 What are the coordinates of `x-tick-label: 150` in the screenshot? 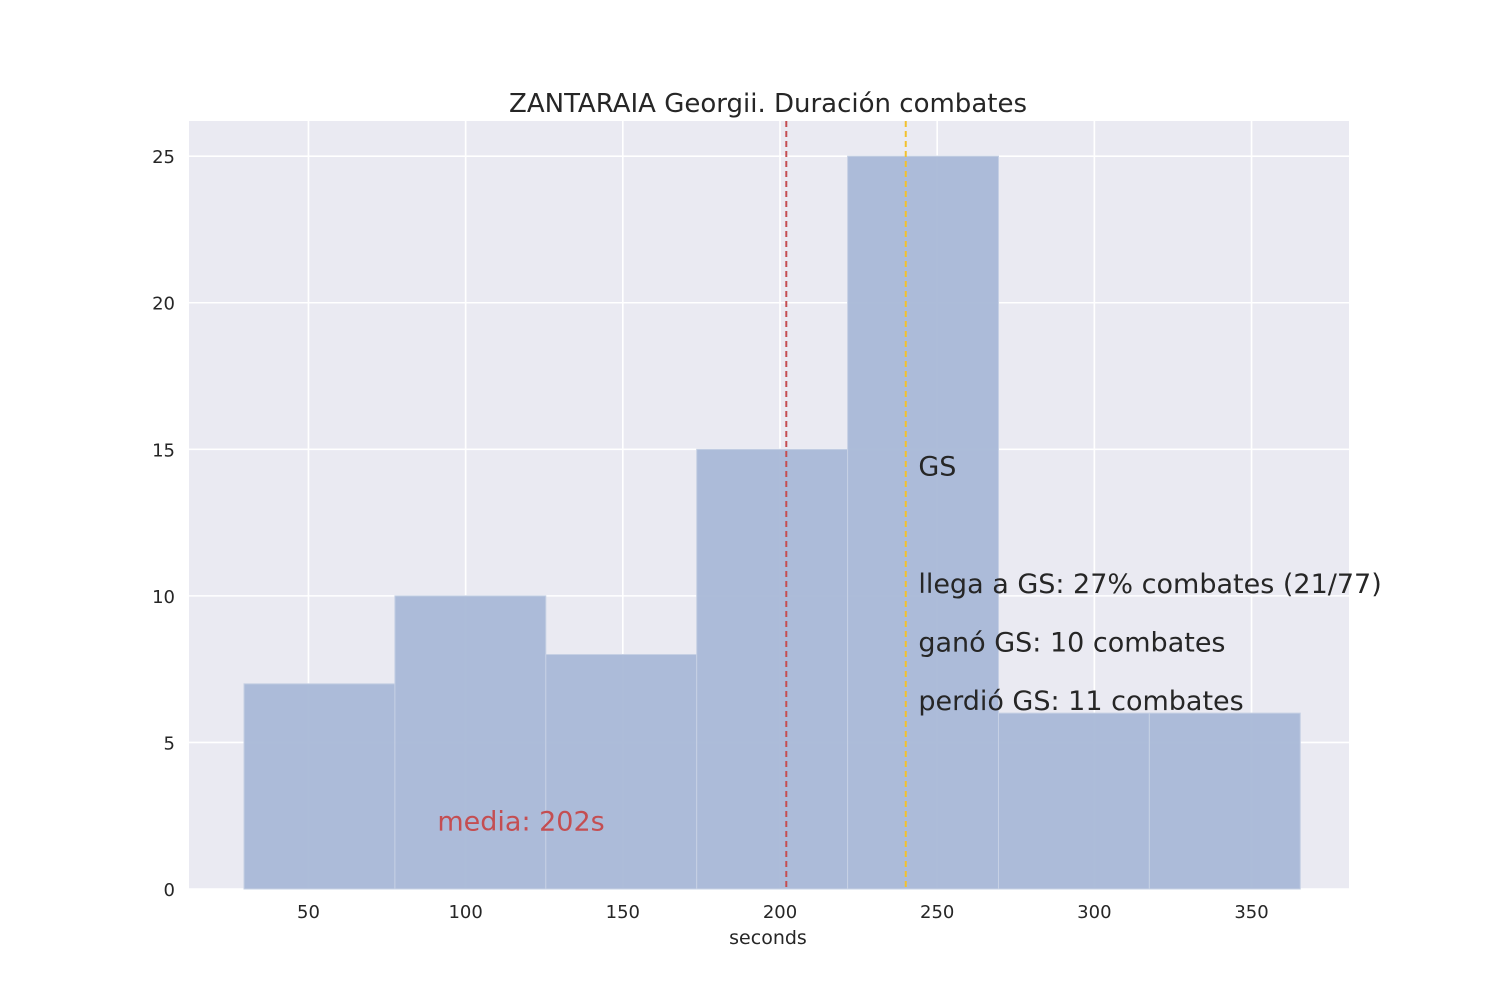 It's located at (623, 912).